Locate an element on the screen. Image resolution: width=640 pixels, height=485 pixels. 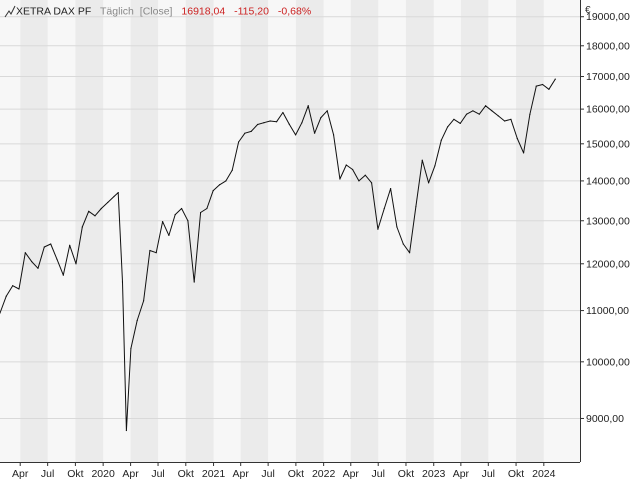
y-tick-label: 17000,00 is located at coordinates (608, 77).